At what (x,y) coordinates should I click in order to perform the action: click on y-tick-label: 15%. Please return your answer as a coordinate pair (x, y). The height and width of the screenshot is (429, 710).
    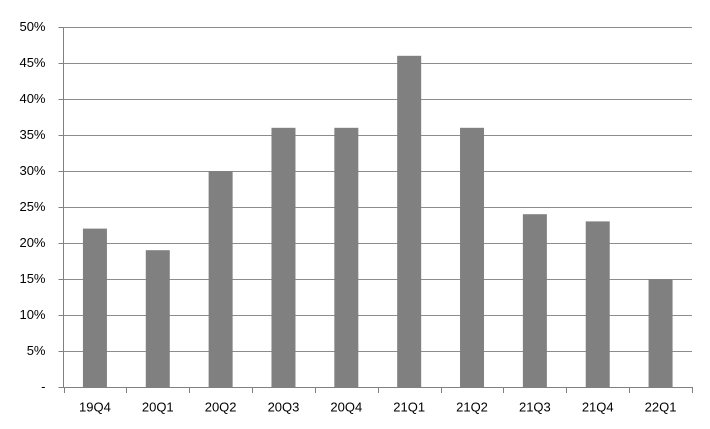
    Looking at the image, I should click on (32, 278).